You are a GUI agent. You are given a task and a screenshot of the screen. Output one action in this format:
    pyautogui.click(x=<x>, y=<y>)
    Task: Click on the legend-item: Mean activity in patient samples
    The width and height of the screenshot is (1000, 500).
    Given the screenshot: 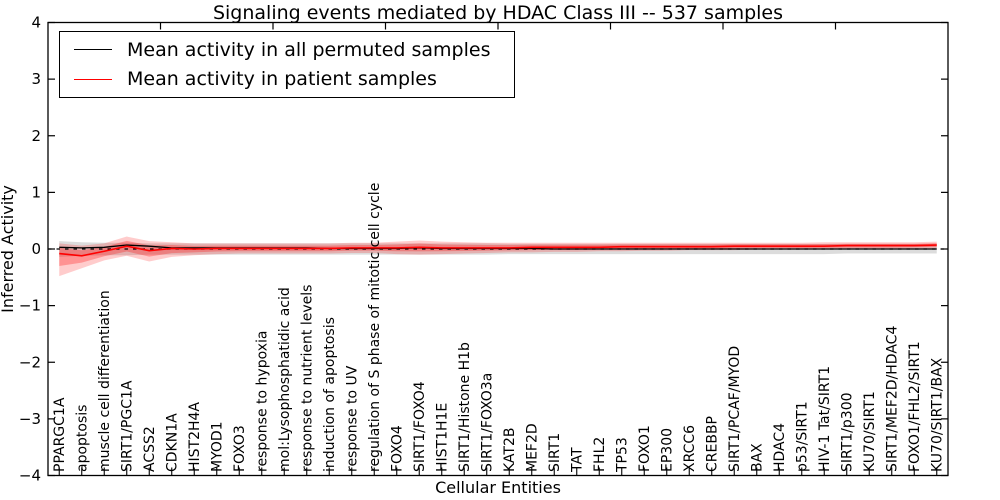 What is the action you would take?
    pyautogui.click(x=287, y=79)
    